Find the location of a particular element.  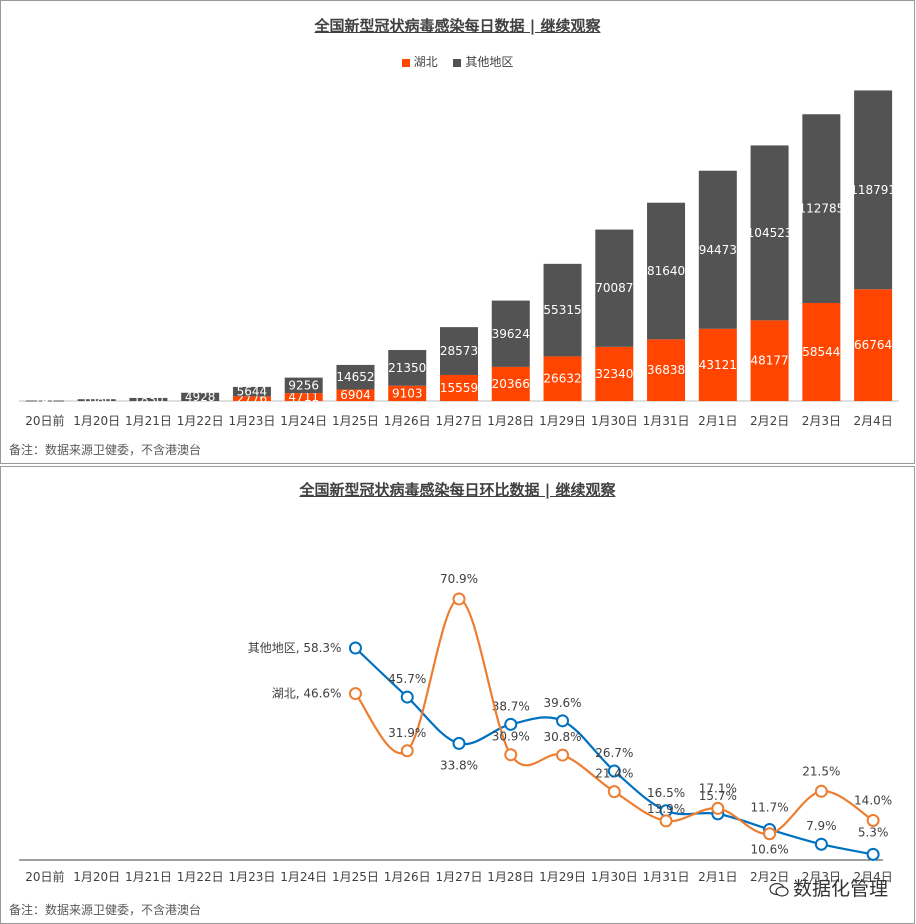

bar-data-label: 1830 is located at coordinates (148, 399).